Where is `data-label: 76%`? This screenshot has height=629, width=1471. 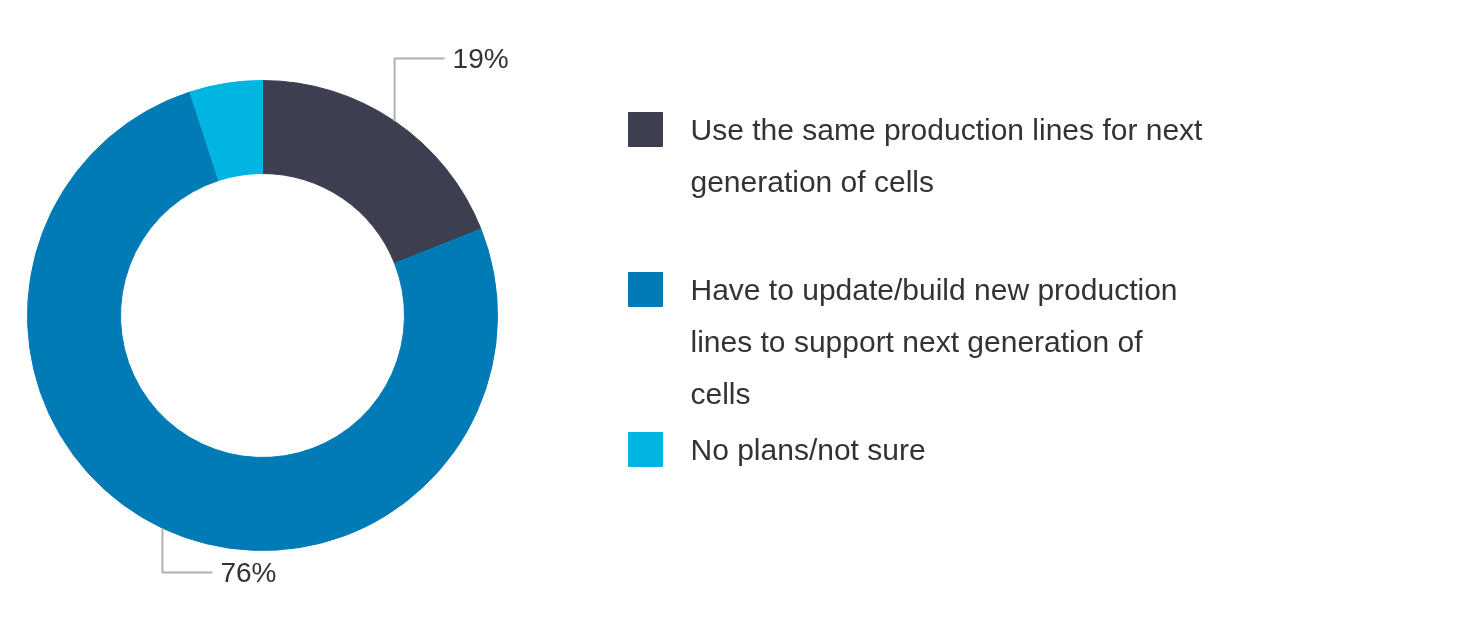 data-label: 76% is located at coordinates (248, 572).